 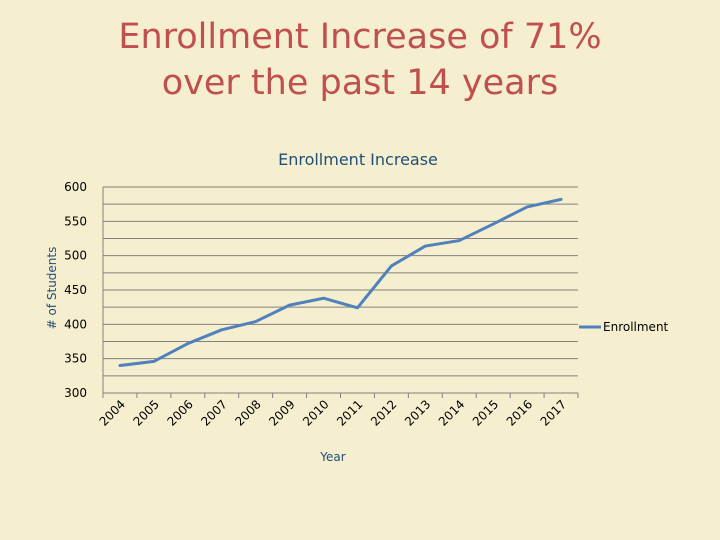 I want to click on y-tick-label: 500, so click(x=75, y=256).